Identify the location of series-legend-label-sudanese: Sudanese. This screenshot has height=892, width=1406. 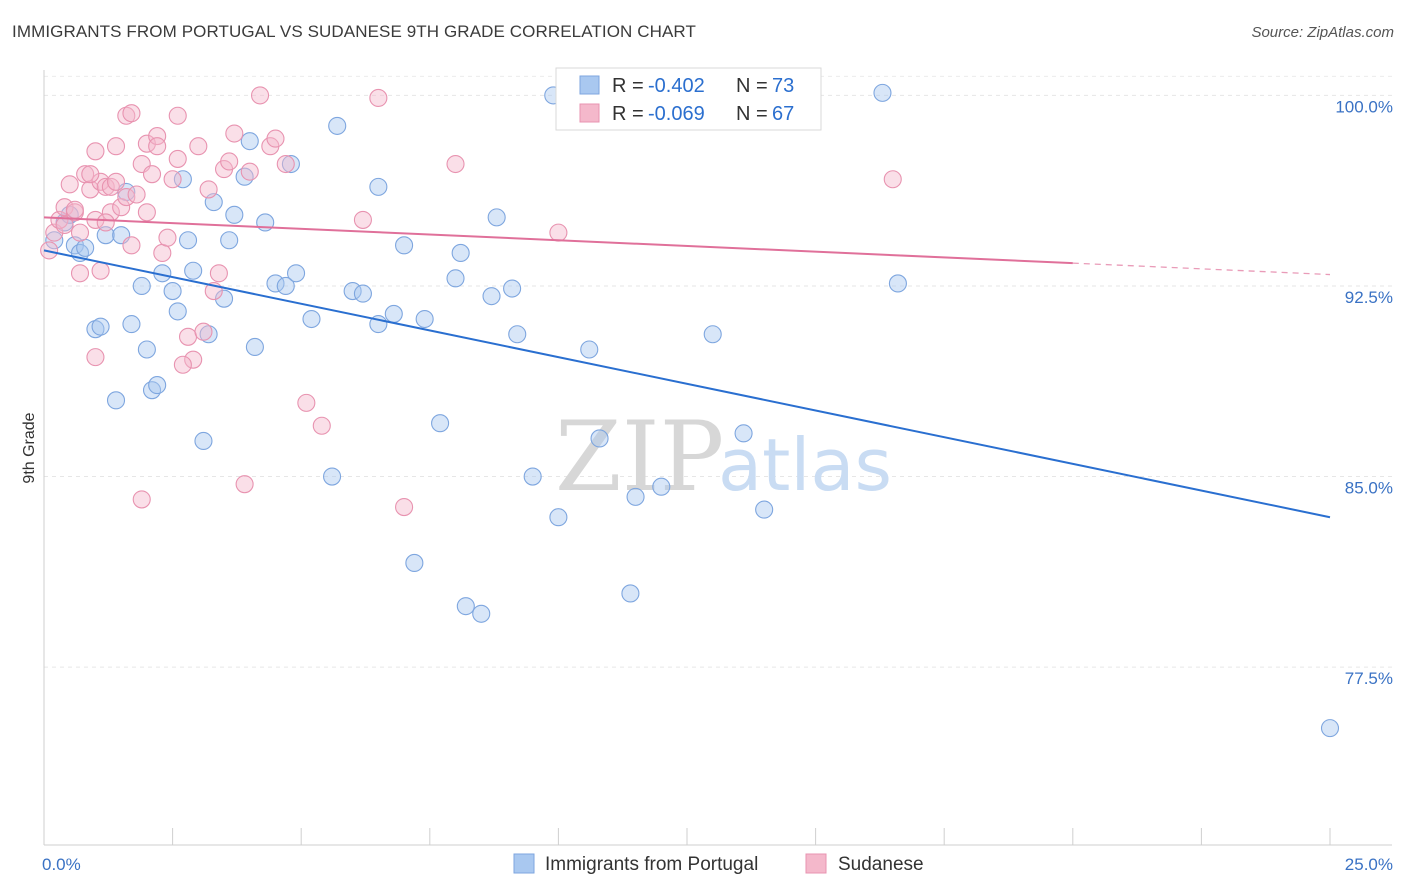
(881, 864).